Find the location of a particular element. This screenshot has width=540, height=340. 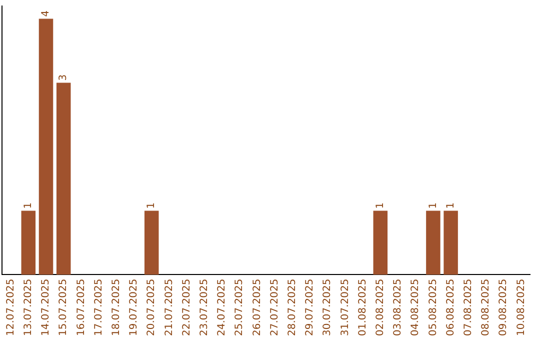

x-tick-label: 06.08.2025 is located at coordinates (450, 307).